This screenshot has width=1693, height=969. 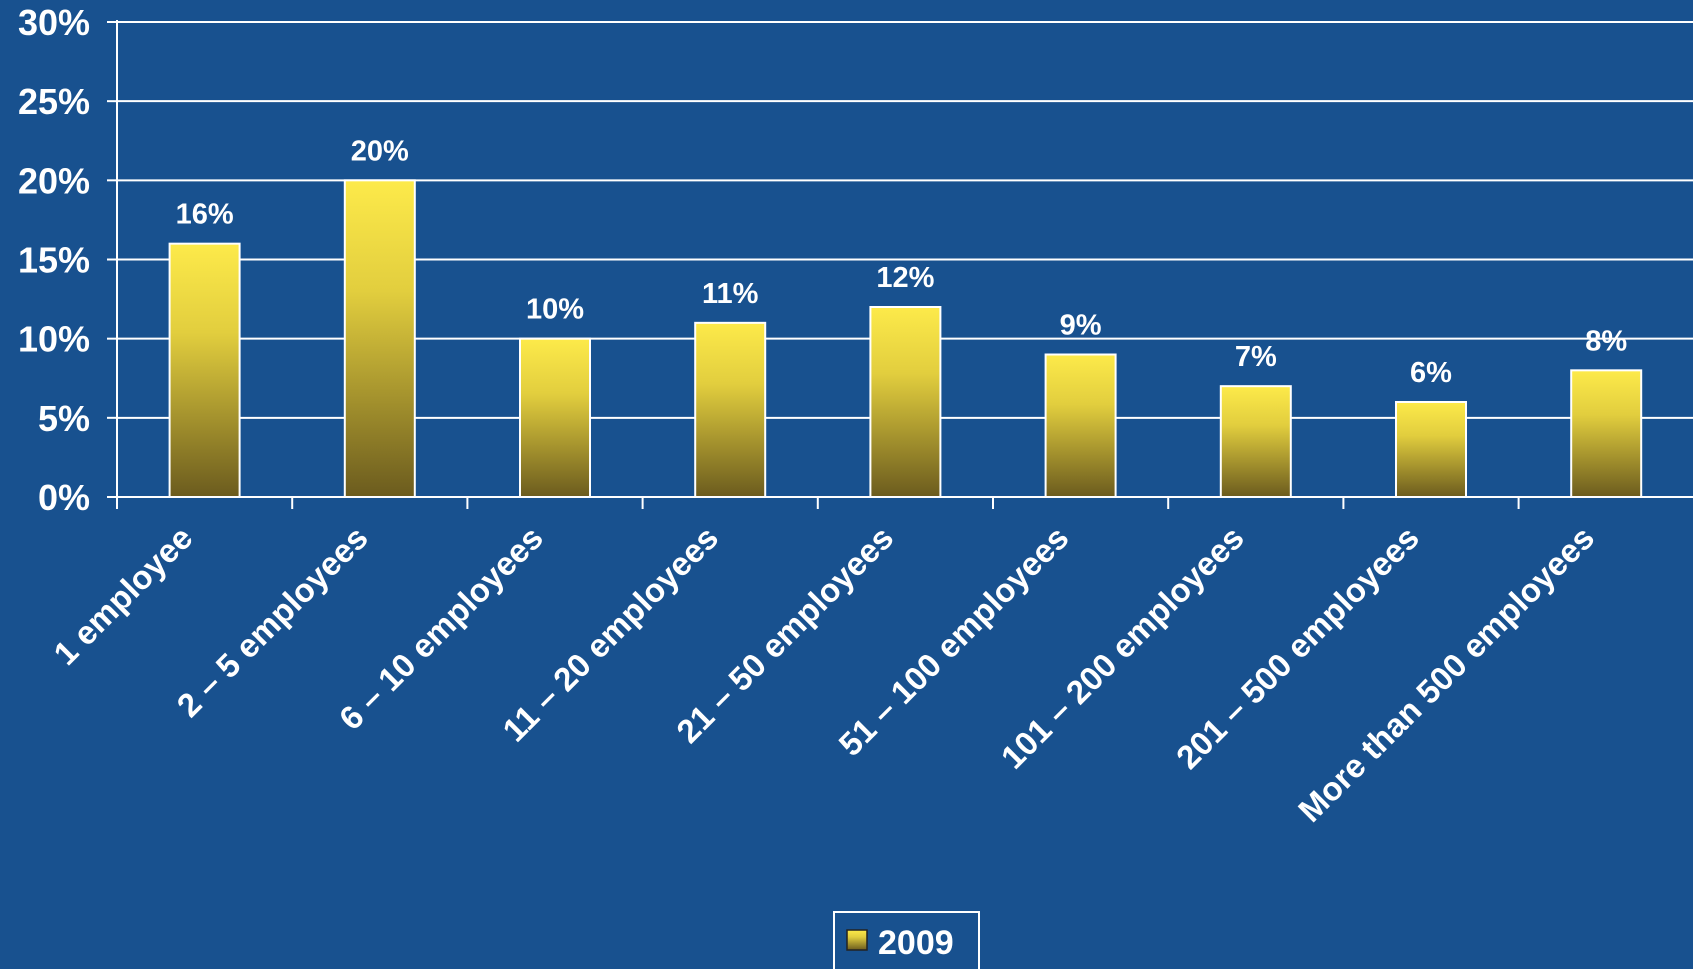 I want to click on x-tick-label: 1 employee, so click(x=122, y=595).